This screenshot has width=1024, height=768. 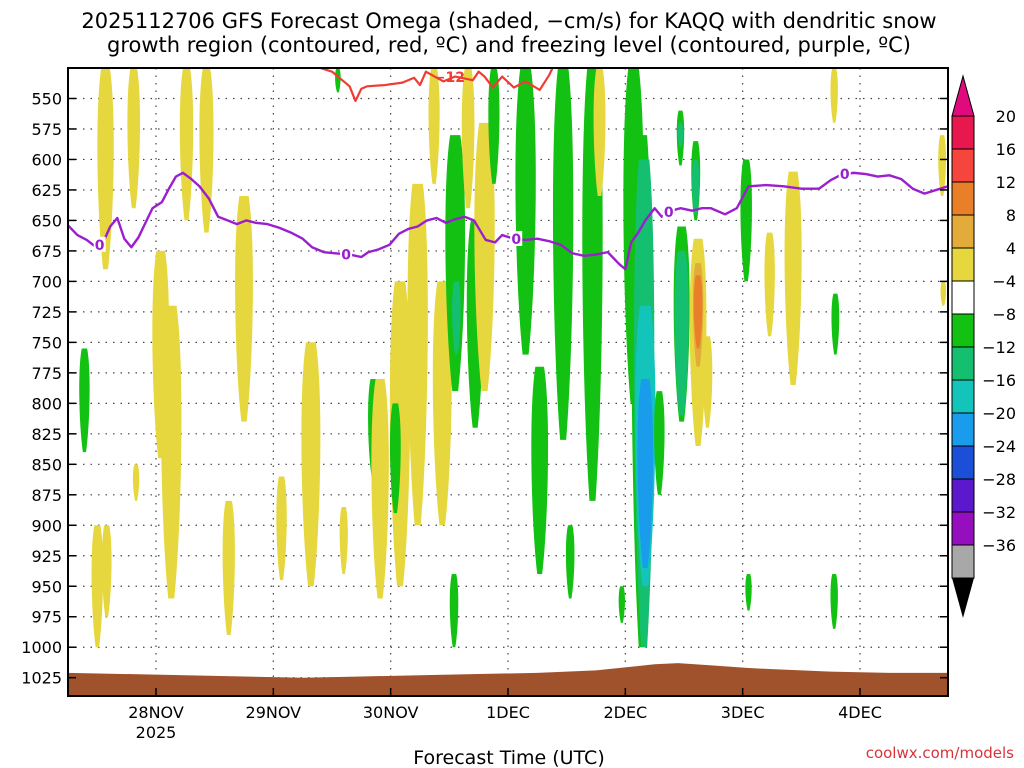 What do you see at coordinates (860, 712) in the screenshot?
I see `x-tick-label: 4DEC` at bounding box center [860, 712].